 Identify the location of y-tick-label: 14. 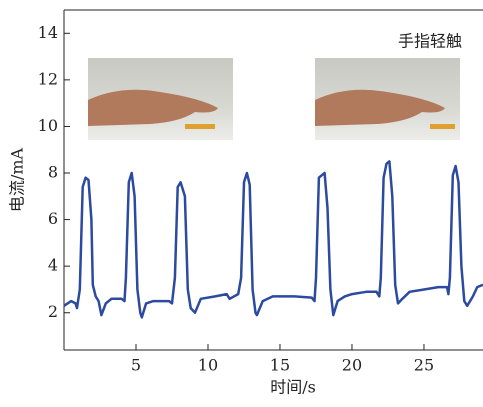
(48, 32).